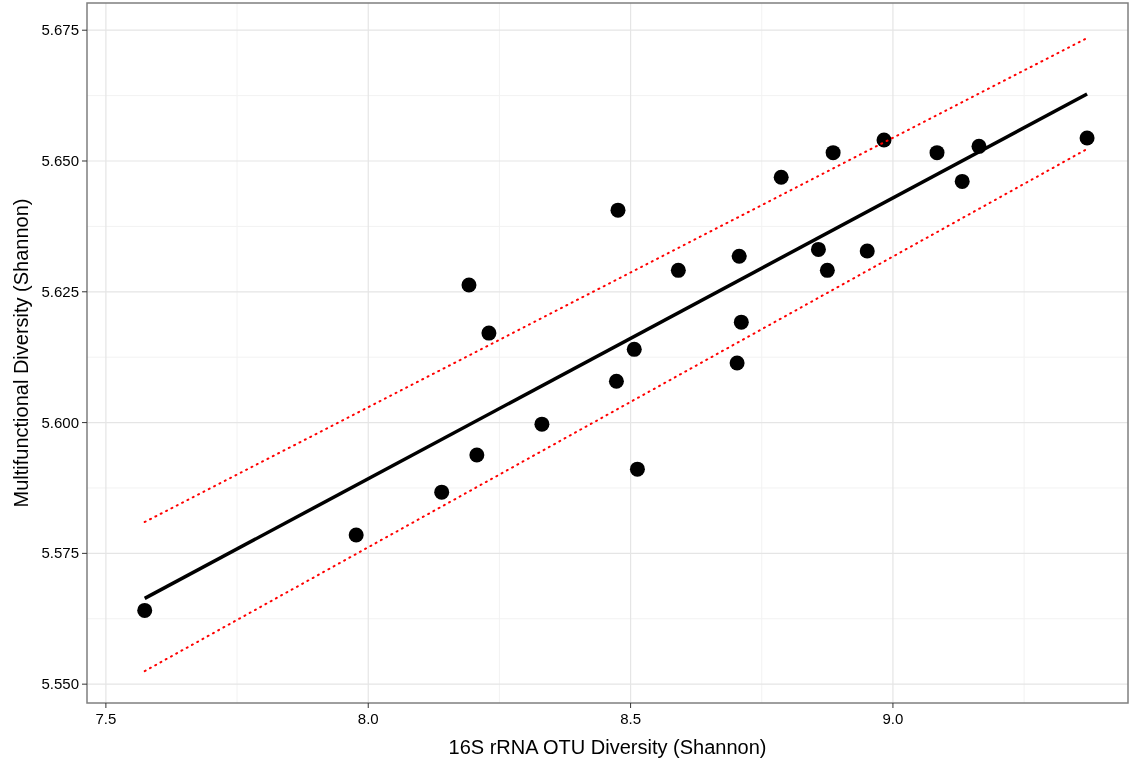 The height and width of the screenshot is (764, 1130). Describe the element at coordinates (607, 747) in the screenshot. I see `x-axis-title: 16S rRNA OTU Diversity (Shannon)` at that location.